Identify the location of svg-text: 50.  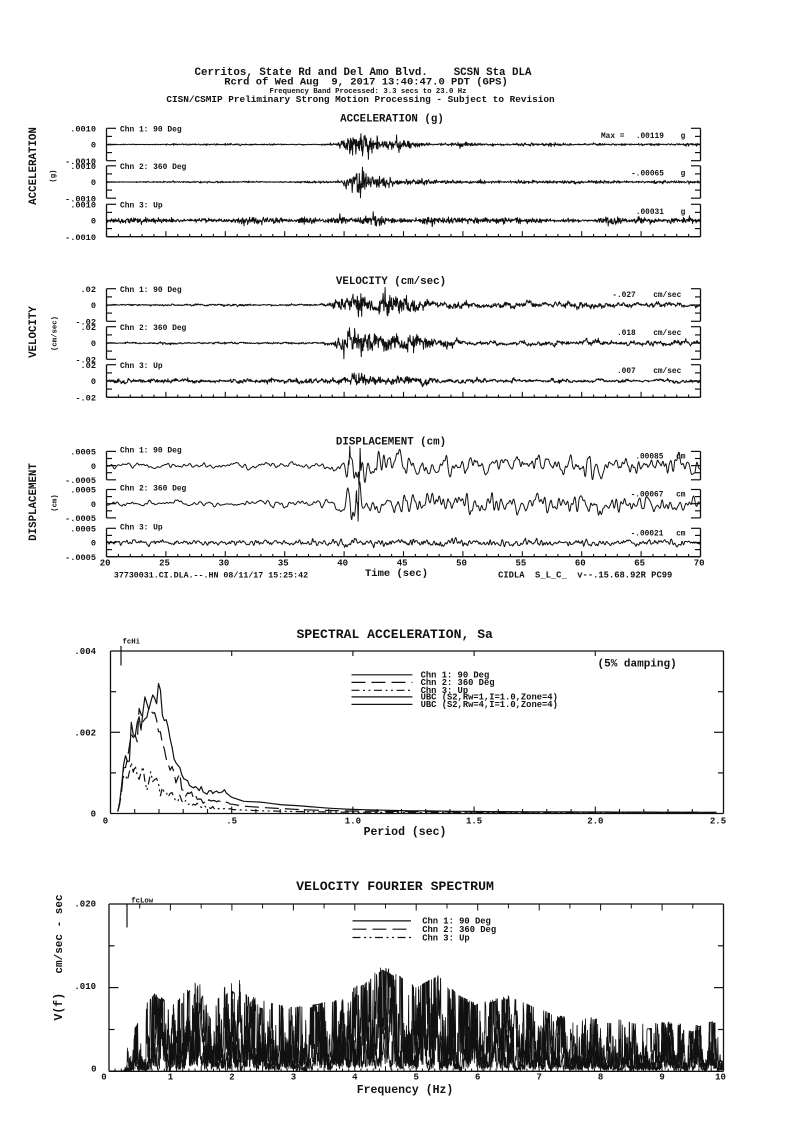
(461, 564).